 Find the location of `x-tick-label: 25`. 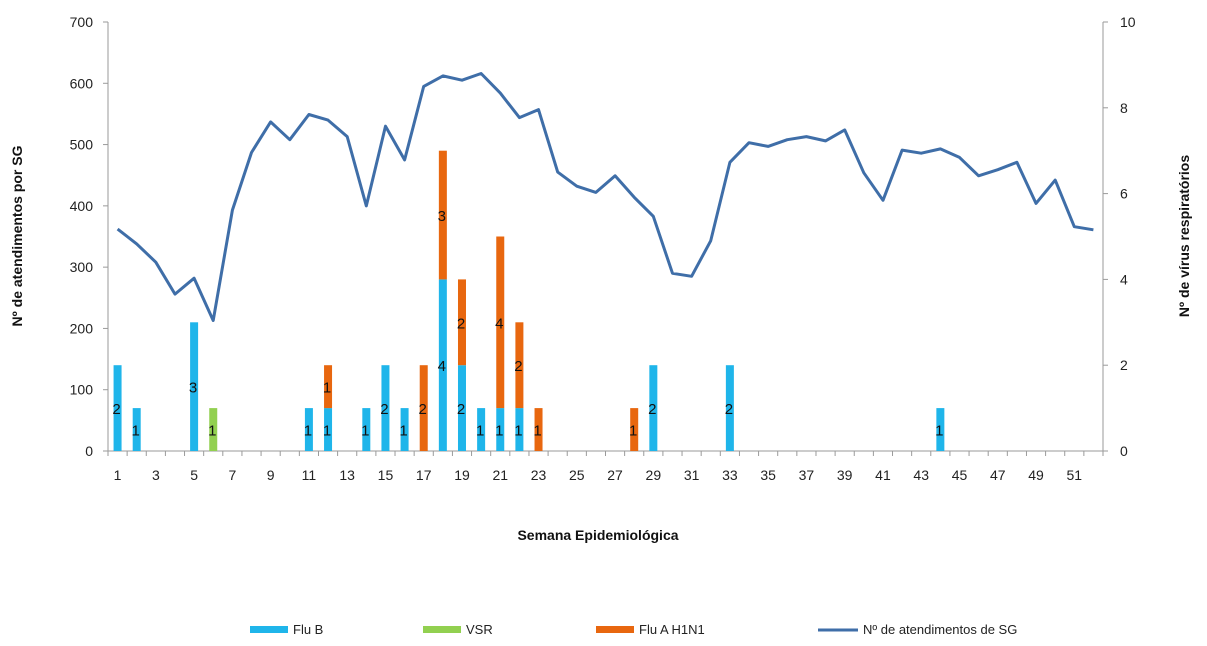

x-tick-label: 25 is located at coordinates (577, 475).